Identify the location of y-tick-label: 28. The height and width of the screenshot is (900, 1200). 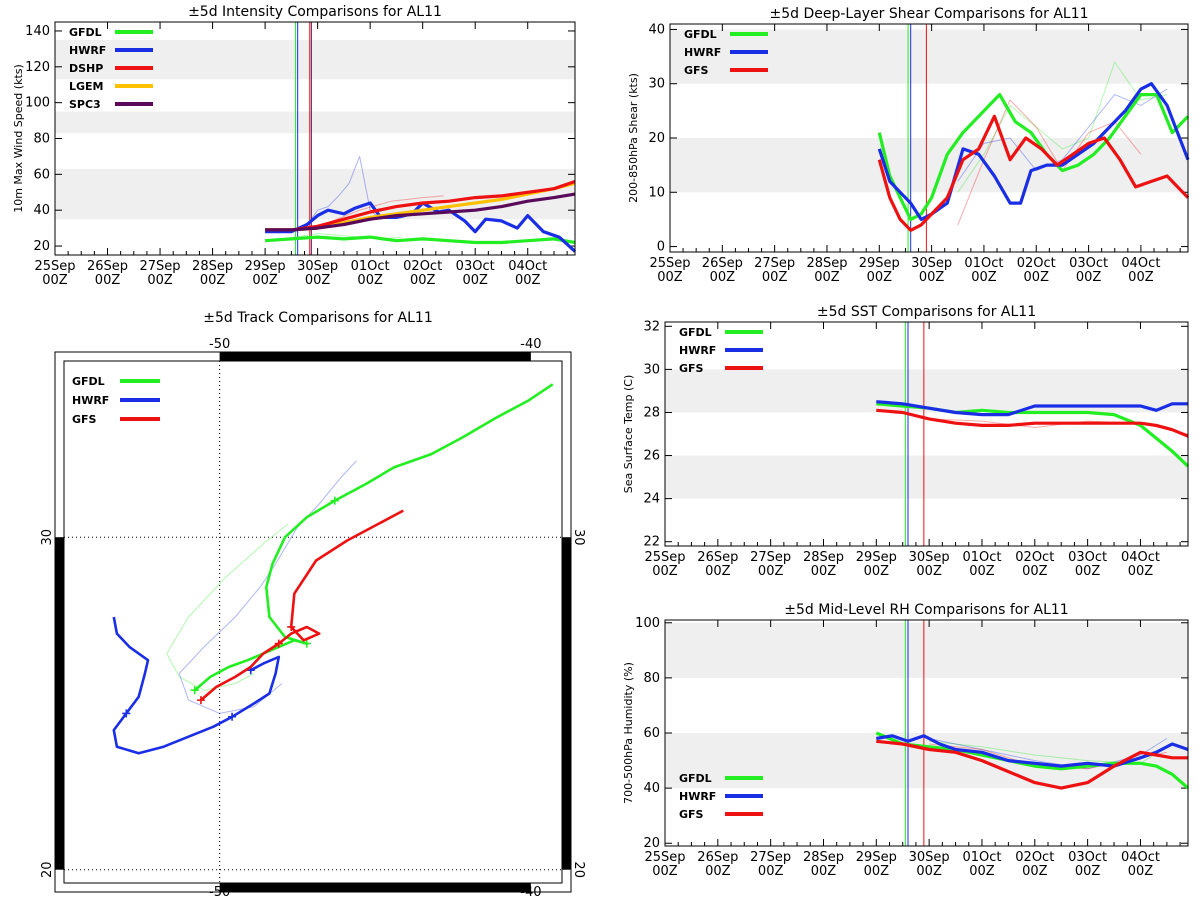
(651, 412).